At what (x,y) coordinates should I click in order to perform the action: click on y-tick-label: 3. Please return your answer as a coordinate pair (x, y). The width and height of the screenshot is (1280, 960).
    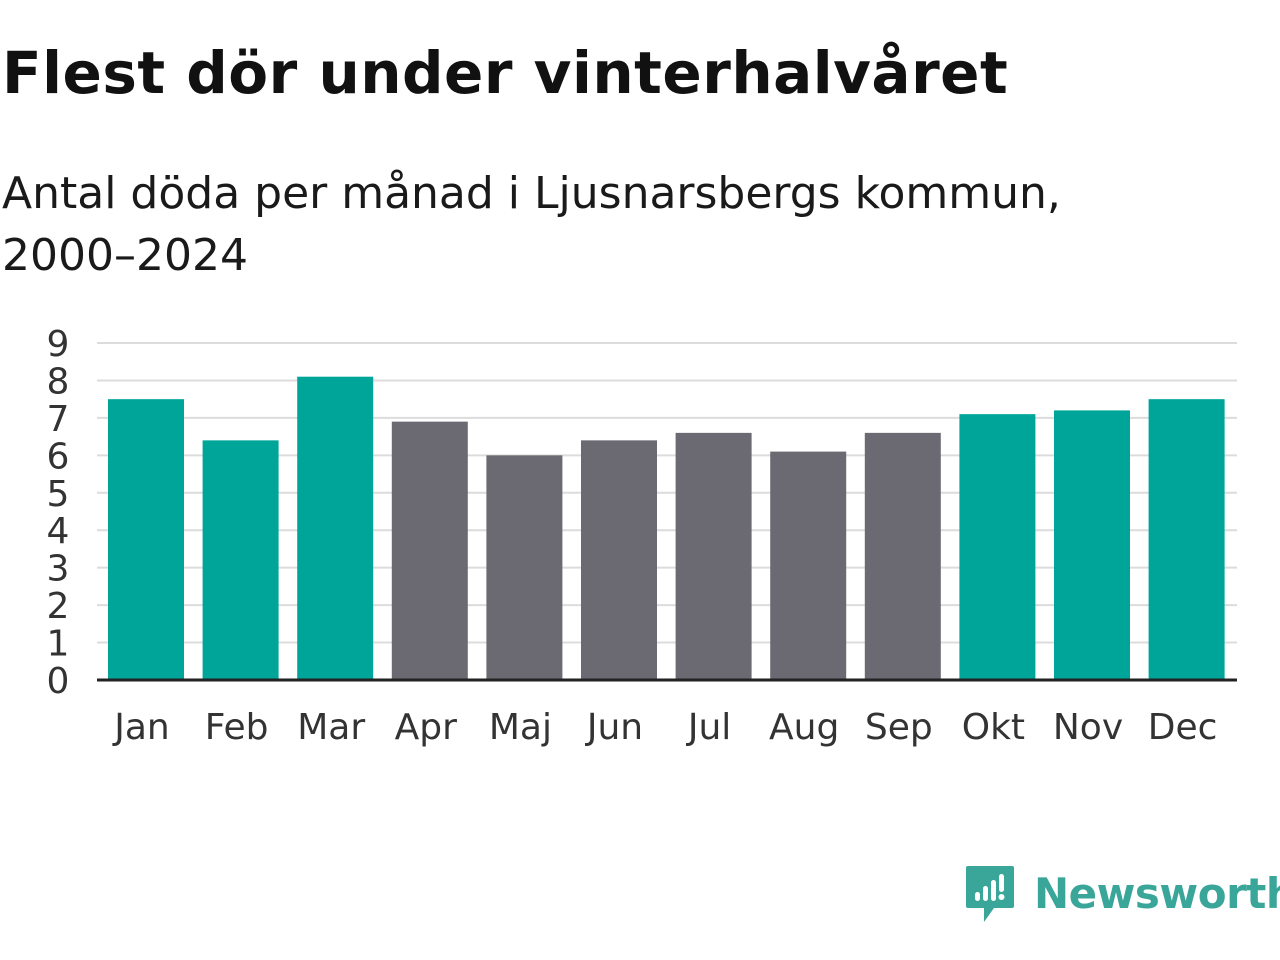
    Looking at the image, I should click on (58, 569).